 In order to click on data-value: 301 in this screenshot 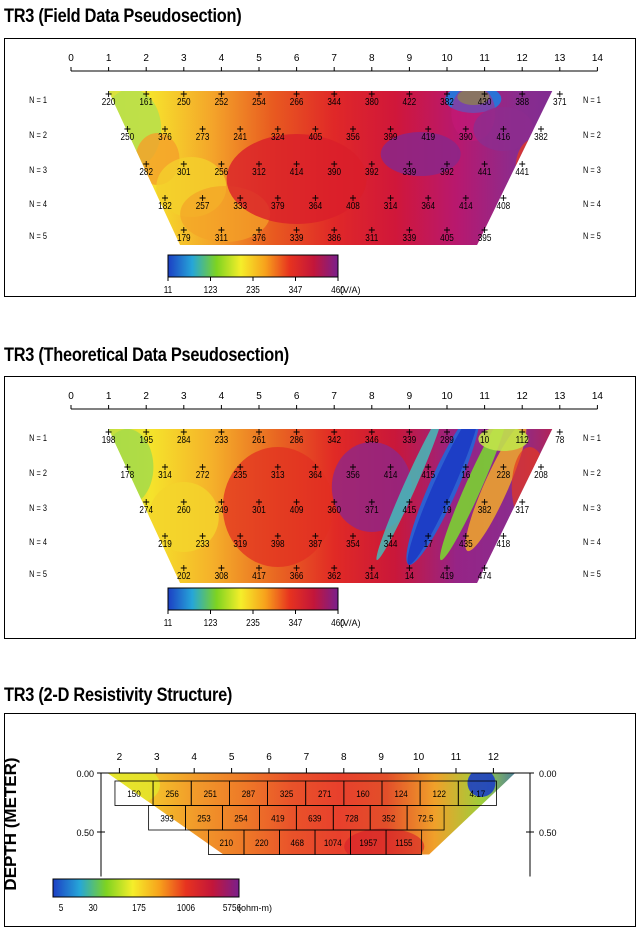, I will do `click(184, 171)`.